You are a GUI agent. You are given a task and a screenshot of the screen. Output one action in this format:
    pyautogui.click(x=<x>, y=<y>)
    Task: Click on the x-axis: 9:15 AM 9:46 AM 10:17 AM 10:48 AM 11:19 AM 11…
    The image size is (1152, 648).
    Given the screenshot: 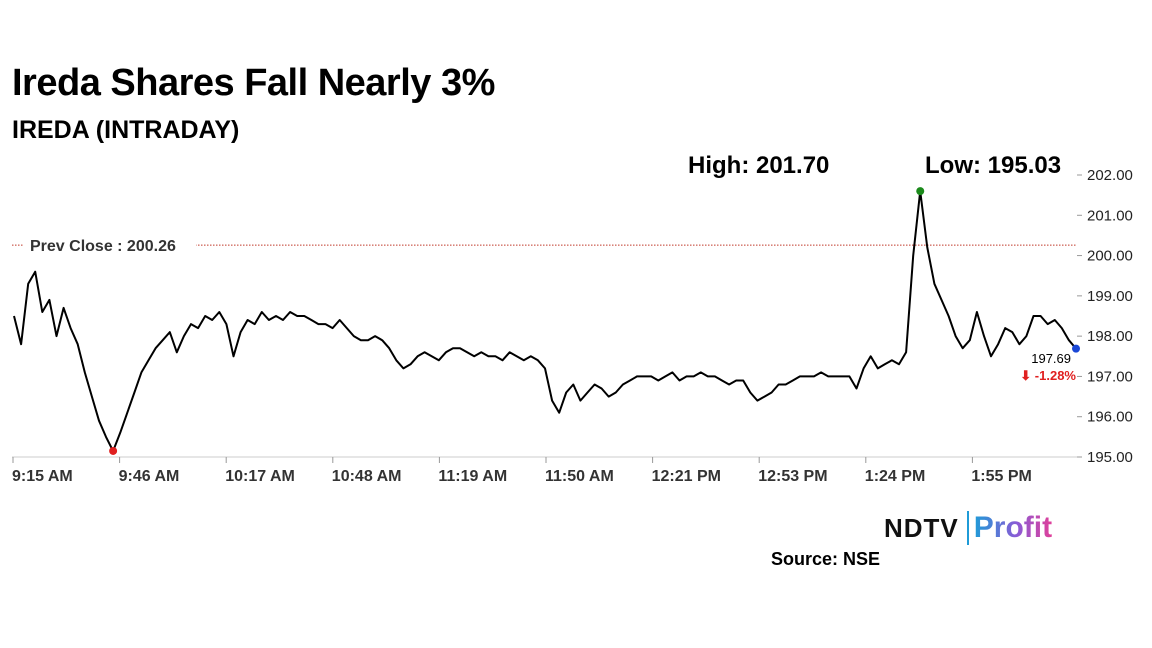 What is the action you would take?
    pyautogui.click(x=544, y=470)
    